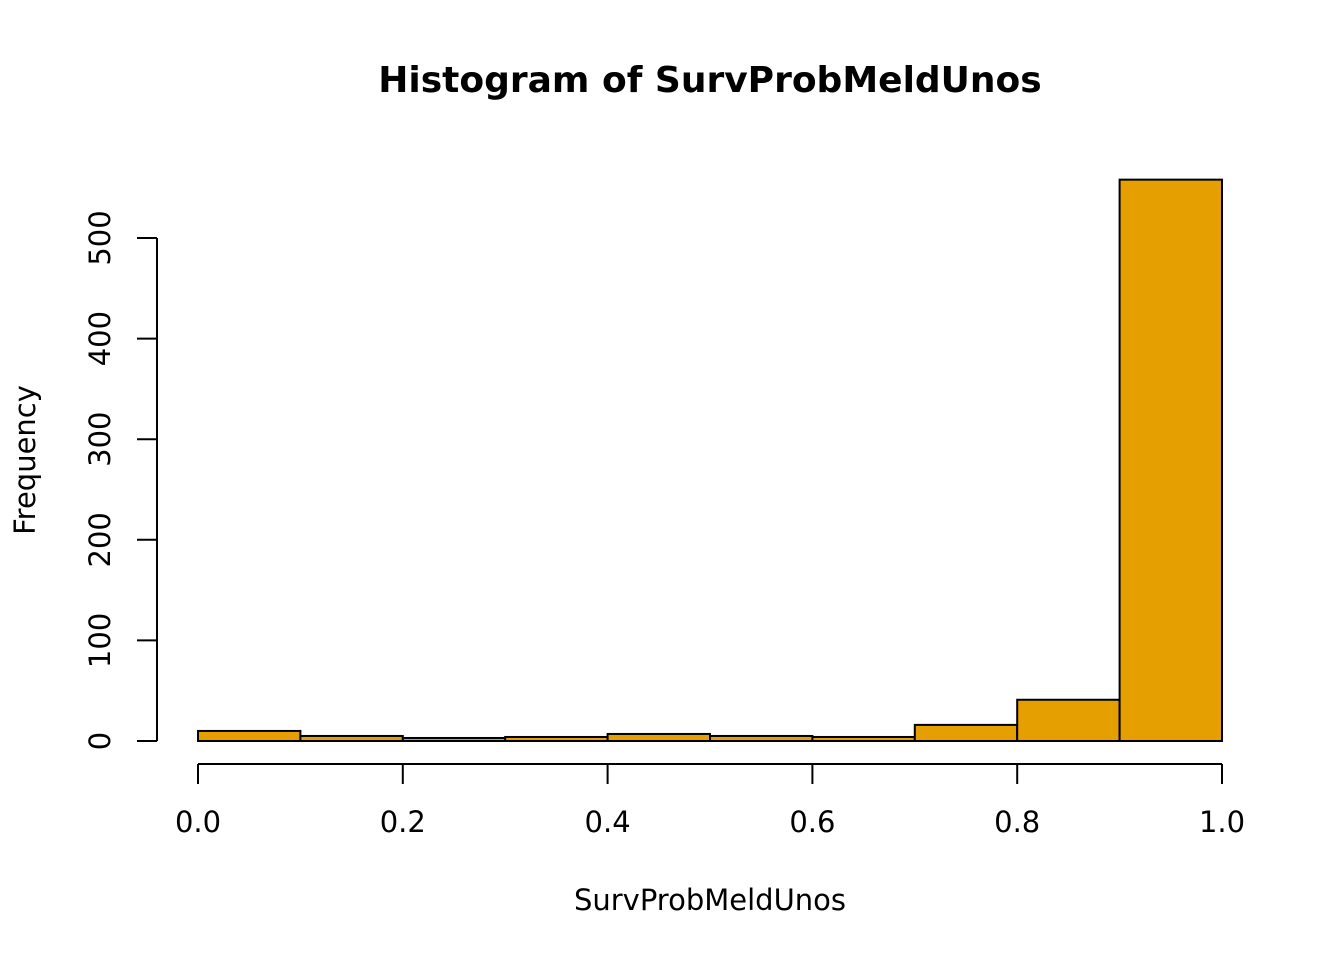  Describe the element at coordinates (100, 338) in the screenshot. I see `y-tick-label: 400` at that location.